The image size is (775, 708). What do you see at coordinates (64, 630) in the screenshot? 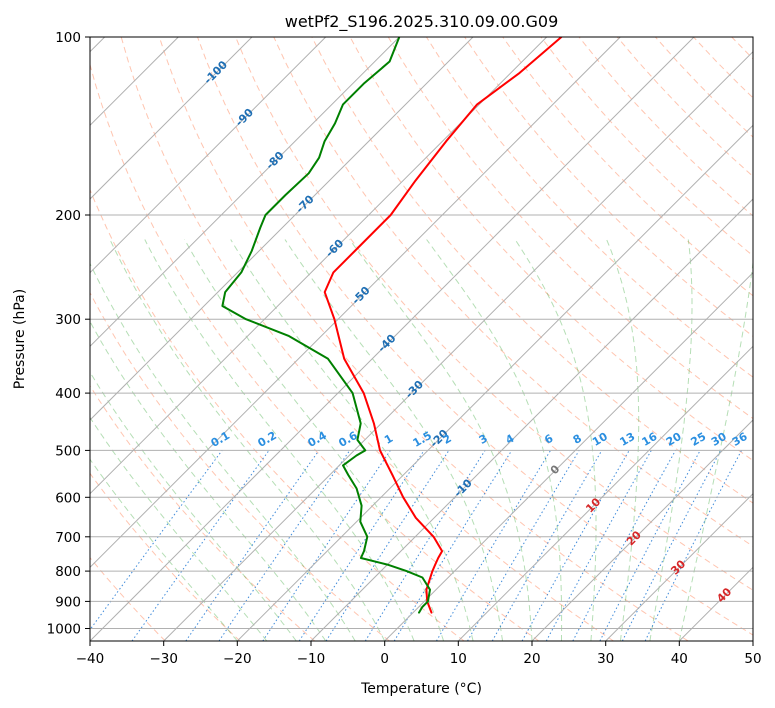
I see `y-tick-label: 1000` at bounding box center [64, 630].